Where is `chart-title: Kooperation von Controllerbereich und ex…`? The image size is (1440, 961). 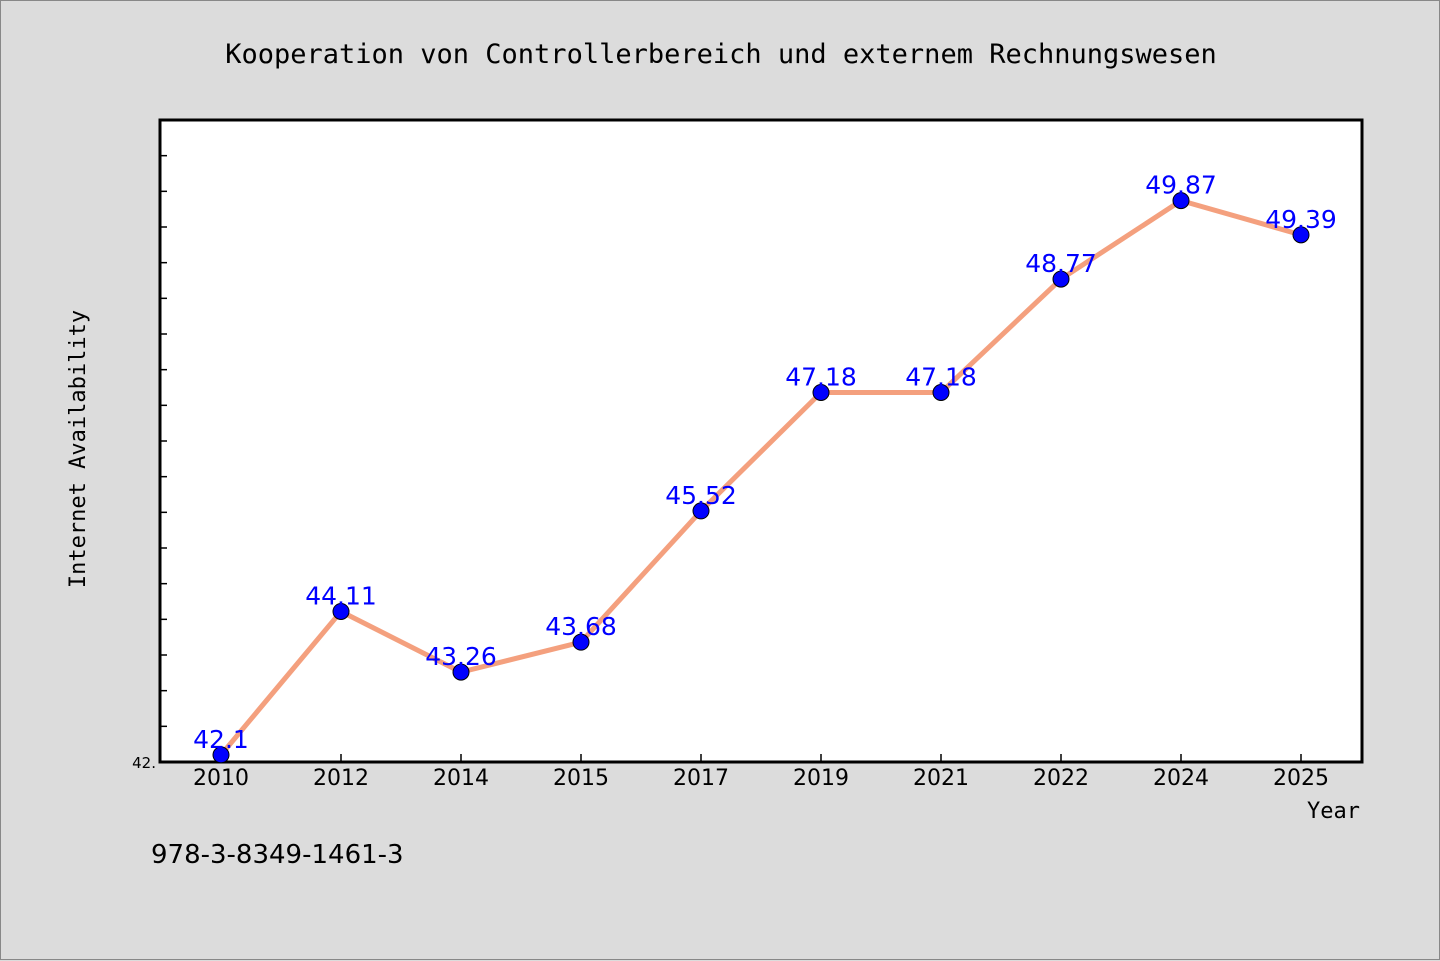 chart-title: Kooperation von Controllerbereich und ex… is located at coordinates (721, 54).